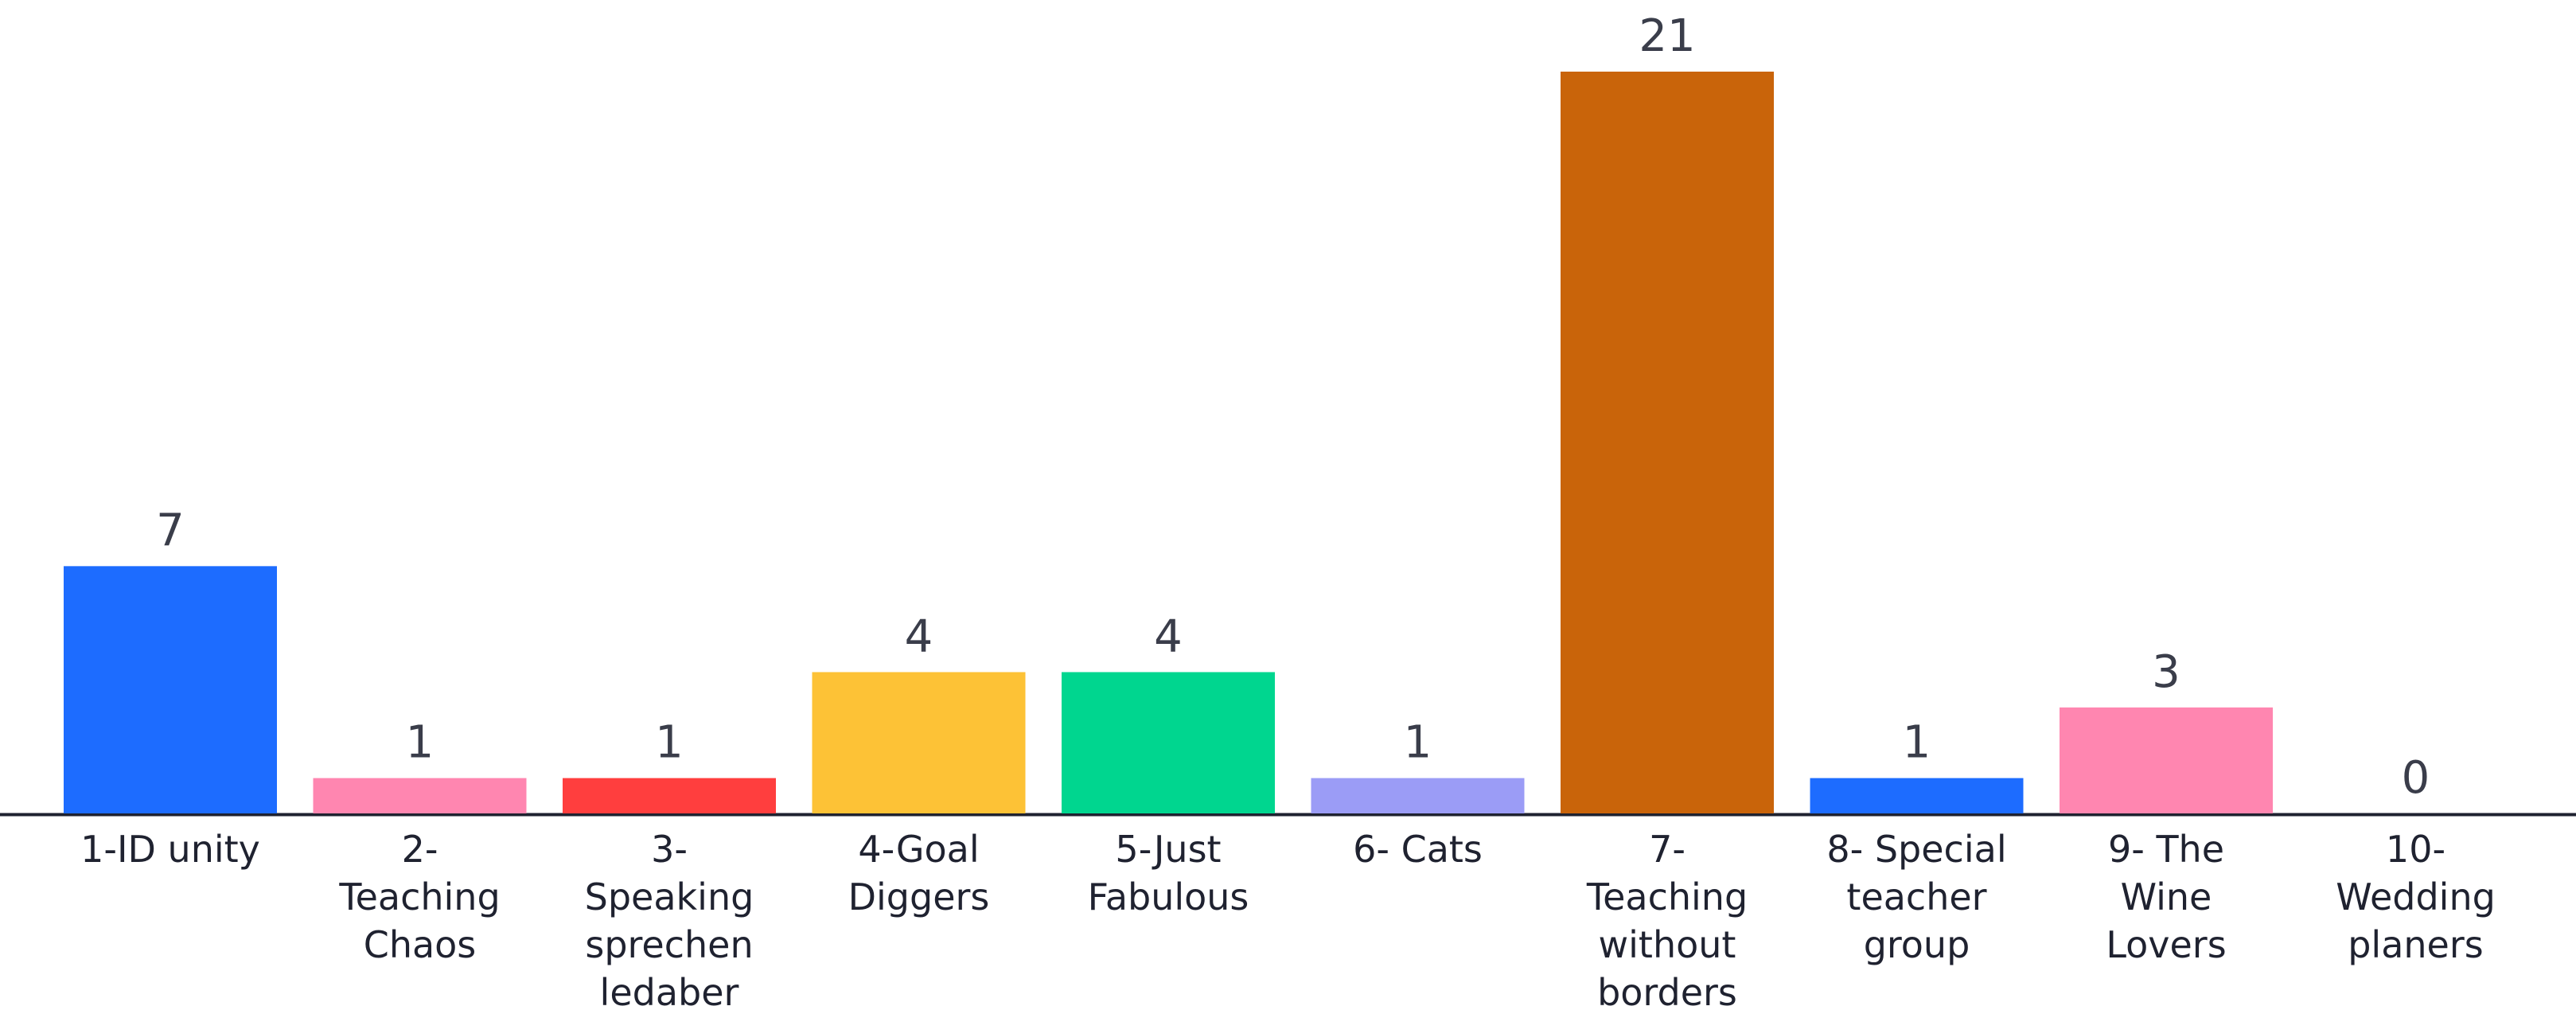  Describe the element at coordinates (1916, 849) in the screenshot. I see `category-label-line: 8- Special` at that location.